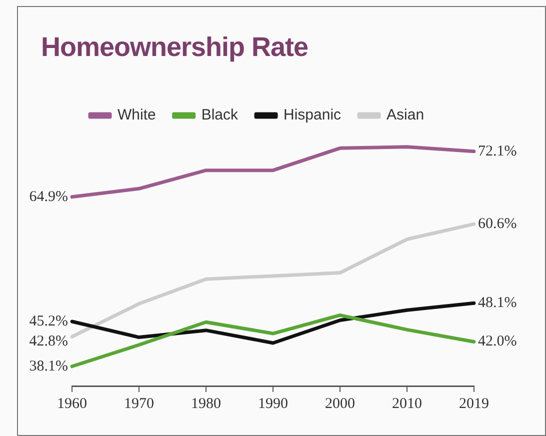 The height and width of the screenshot is (436, 546). What do you see at coordinates (137, 115) in the screenshot?
I see `legend-label: White` at bounding box center [137, 115].